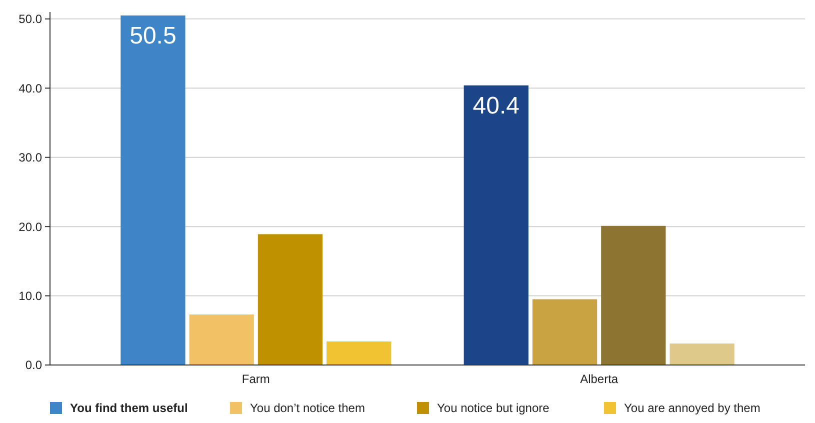  I want to click on y-tick-label: 0.0, so click(33, 365).